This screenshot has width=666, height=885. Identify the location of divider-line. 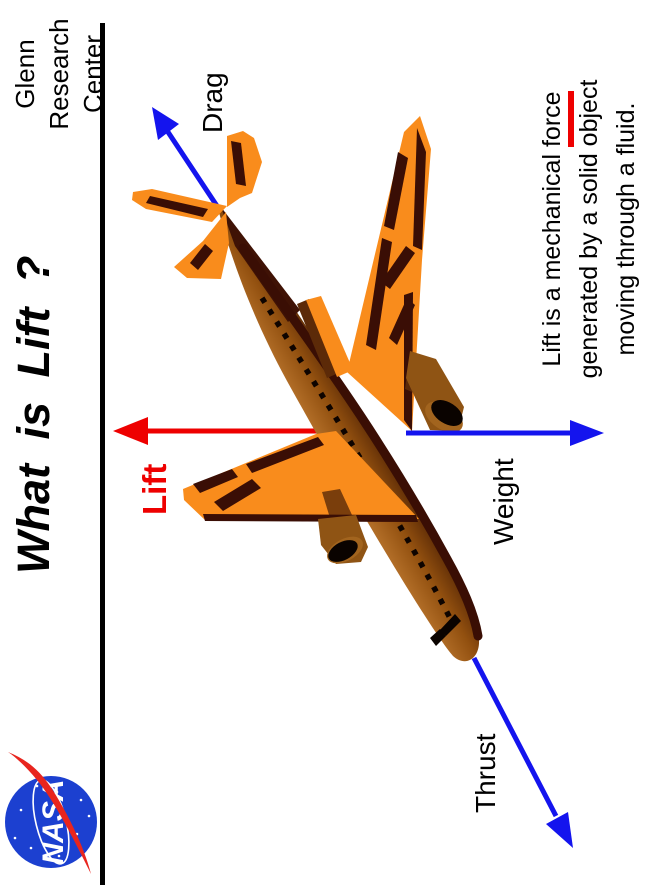
(102, 454).